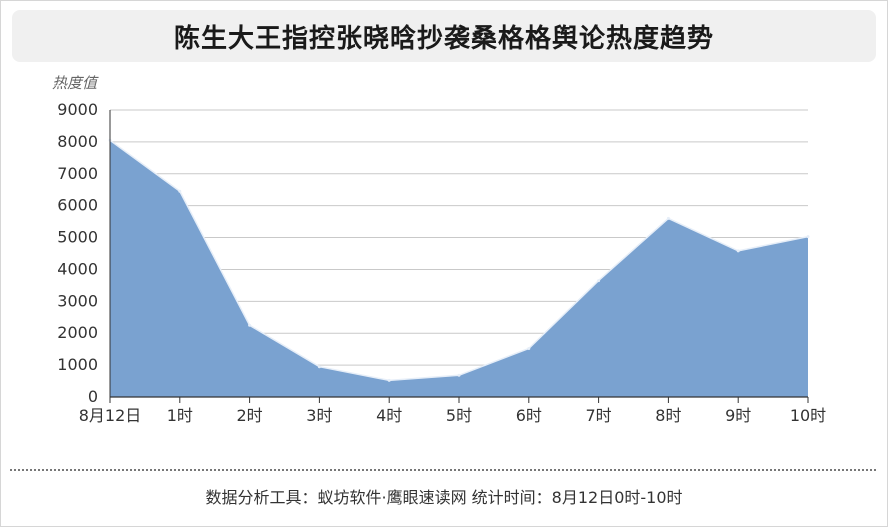 The image size is (888, 527). What do you see at coordinates (808, 415) in the screenshot?
I see `x-tick-label: 10时` at bounding box center [808, 415].